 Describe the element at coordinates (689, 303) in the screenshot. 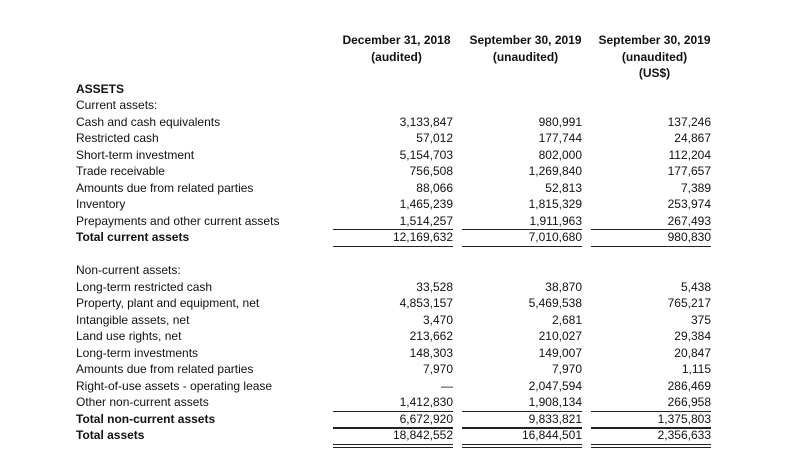

I see `cell-value: 765,217` at that location.